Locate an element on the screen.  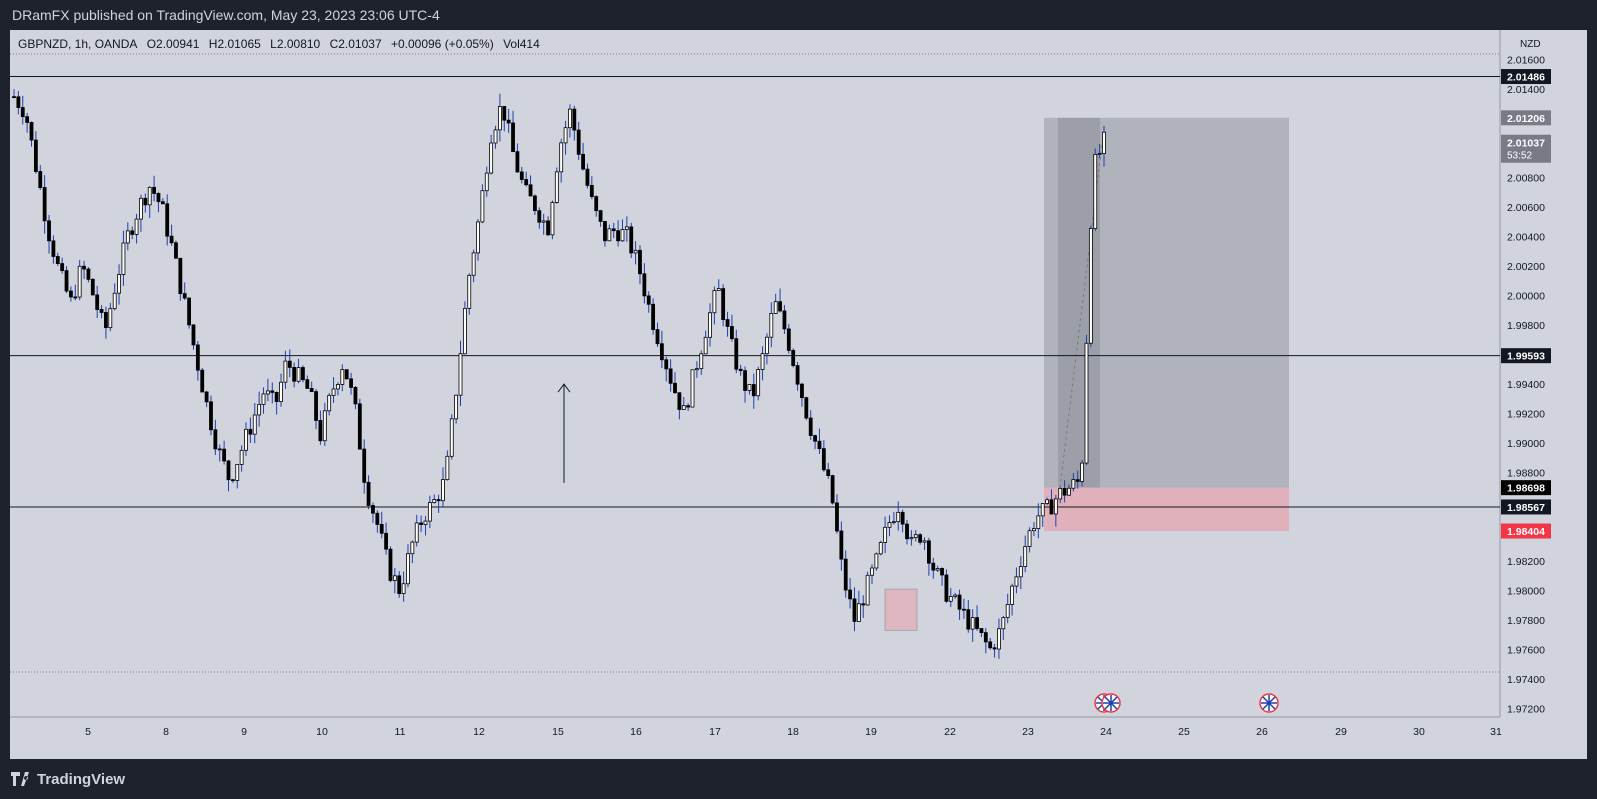
price-tick-label-11: 1.98800 is located at coordinates (1526, 474).